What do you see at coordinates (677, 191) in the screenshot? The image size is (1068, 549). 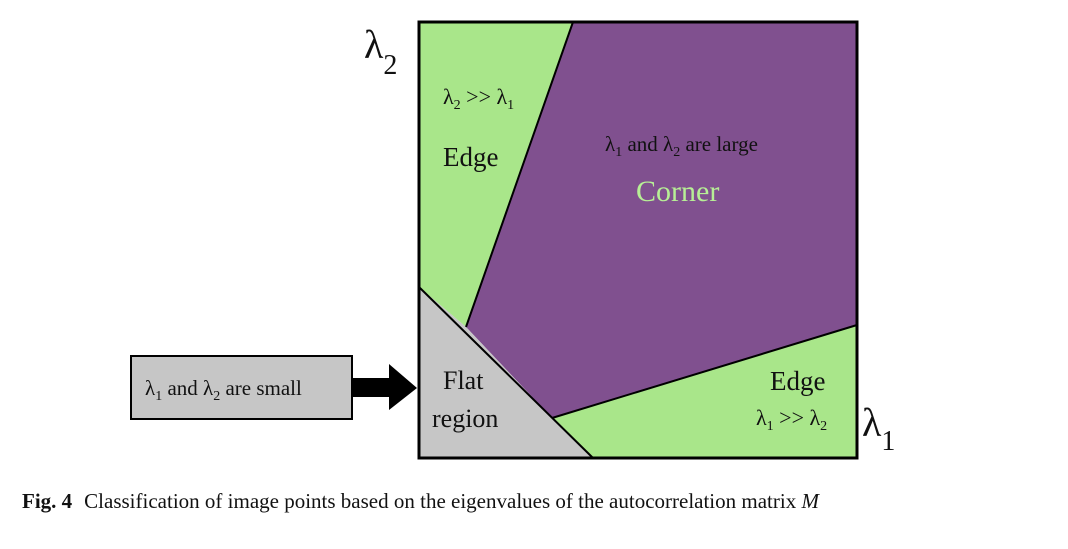 I see `corner-label: Corner` at bounding box center [677, 191].